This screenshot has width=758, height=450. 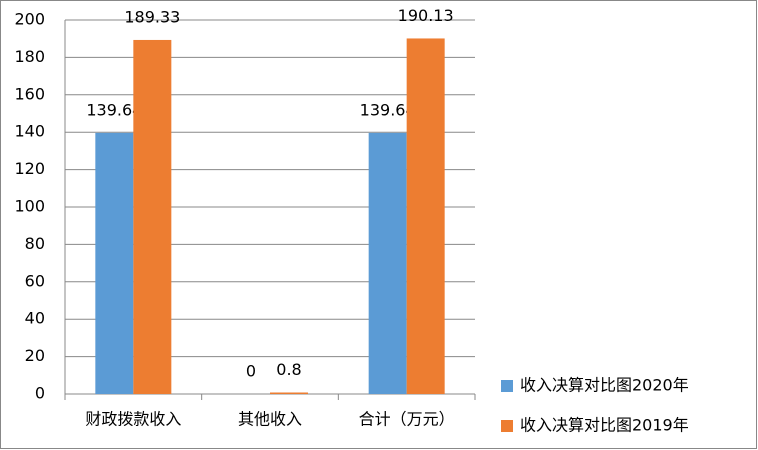 I want to click on data-label: 0, so click(x=251, y=371).